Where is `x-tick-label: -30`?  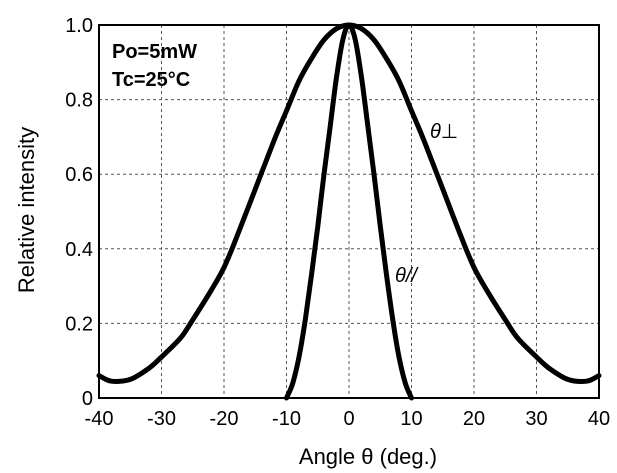
x-tick-label: -30 is located at coordinates (161, 419).